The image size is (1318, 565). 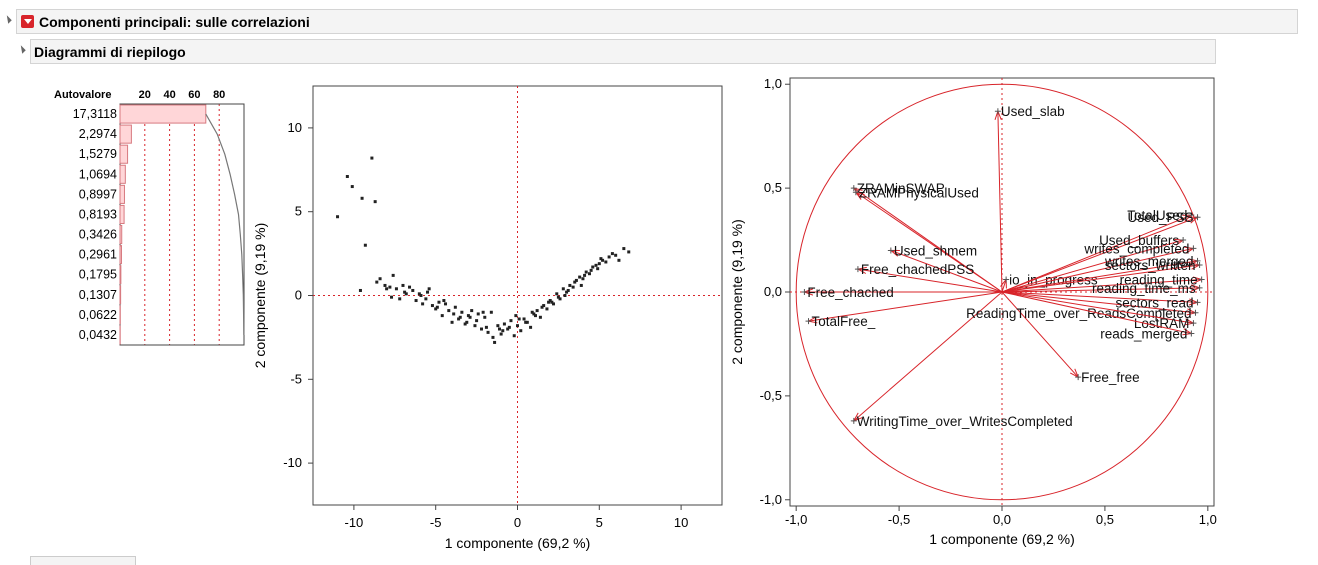 What do you see at coordinates (917, 269) in the screenshot?
I see `loading-variable-label: Free_chachedPSS` at bounding box center [917, 269].